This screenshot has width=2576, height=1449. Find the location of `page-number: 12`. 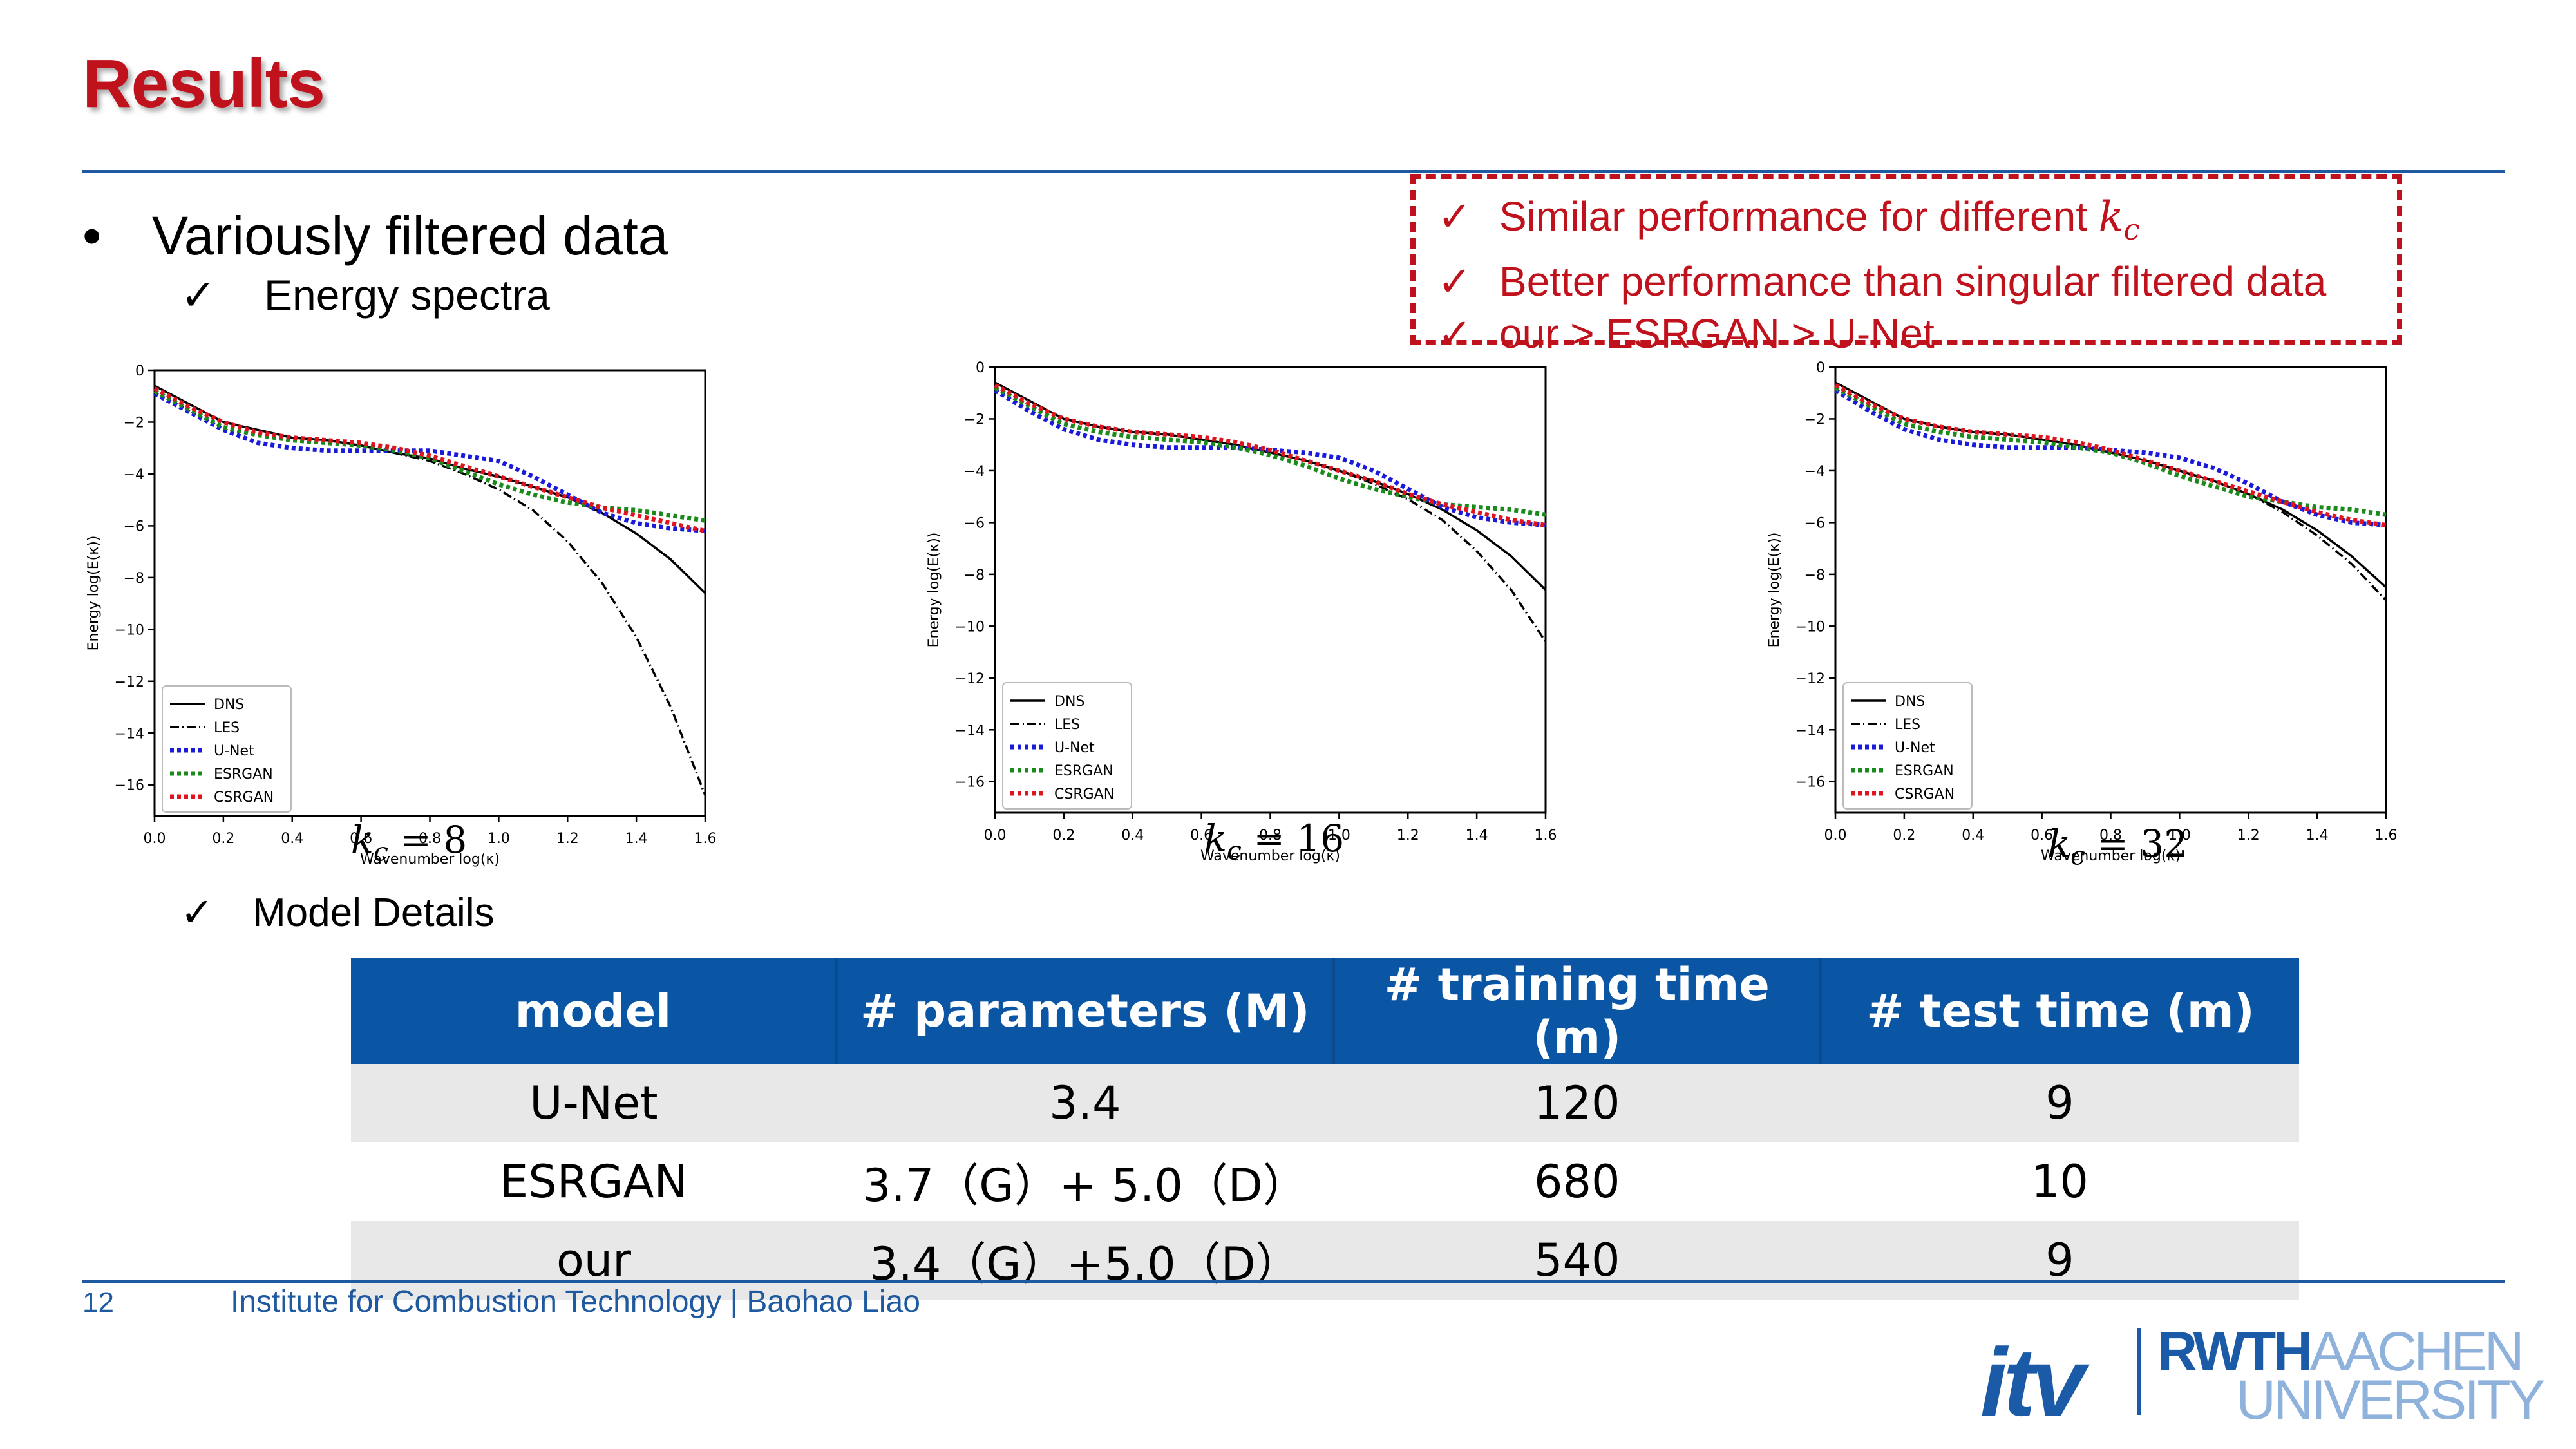

page-number: 12 is located at coordinates (98, 1302).